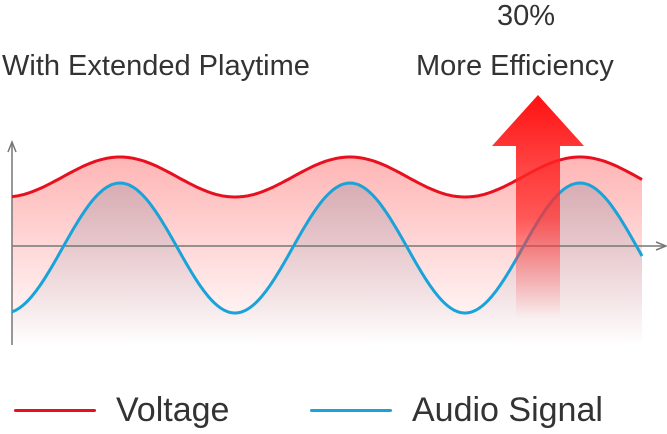 The image size is (667, 434). What do you see at coordinates (12, 146) in the screenshot?
I see `y-axis-arrowhead` at bounding box center [12, 146].